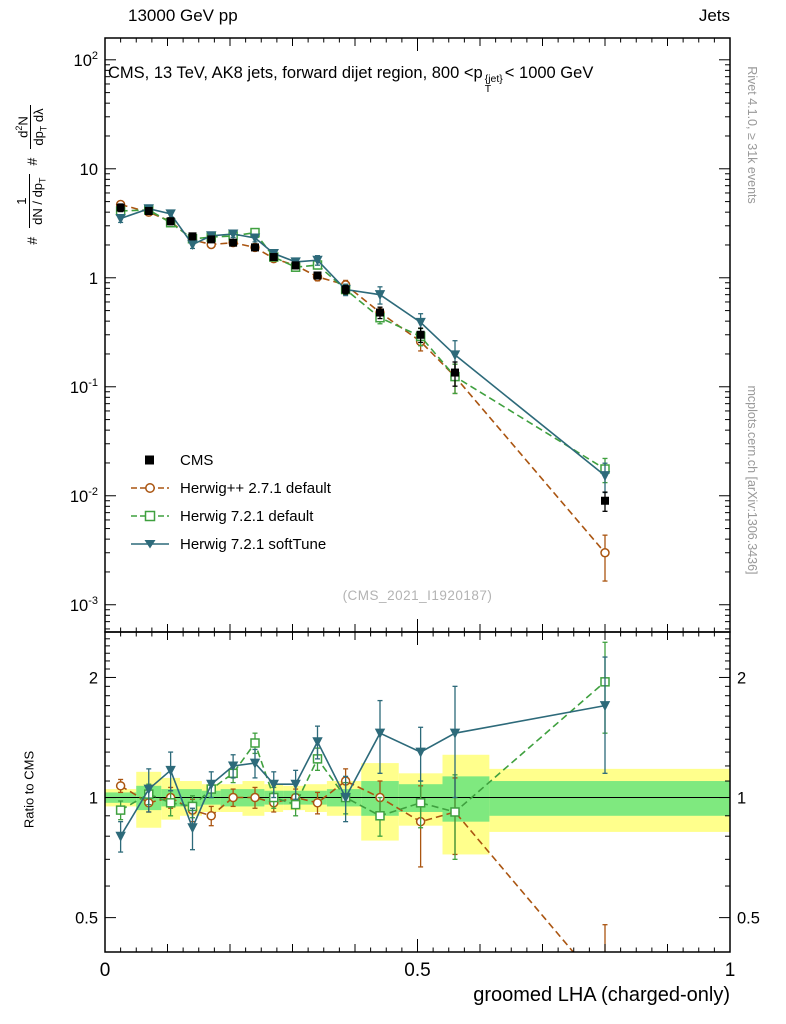  I want to click on ylabel-frac1-numerator: 1, so click(21, 201).